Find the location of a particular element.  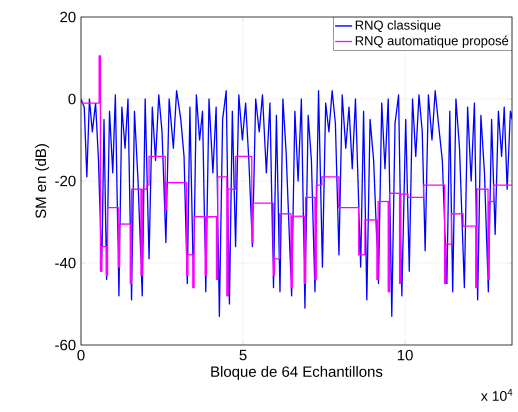

legend-label: RNQ automatique proposé is located at coordinates (432, 42).